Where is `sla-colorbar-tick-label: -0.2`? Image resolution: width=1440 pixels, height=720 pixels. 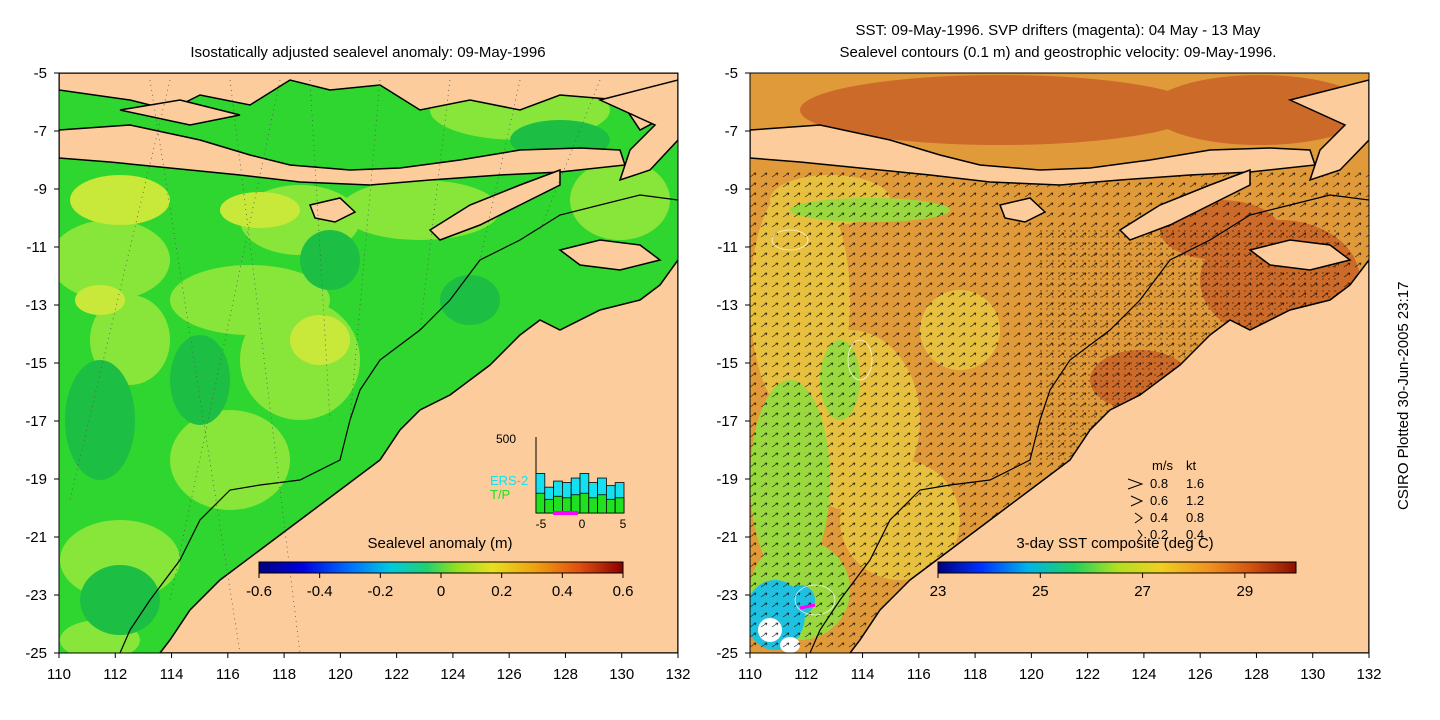
sla-colorbar-tick-label: -0.2 is located at coordinates (380, 591).